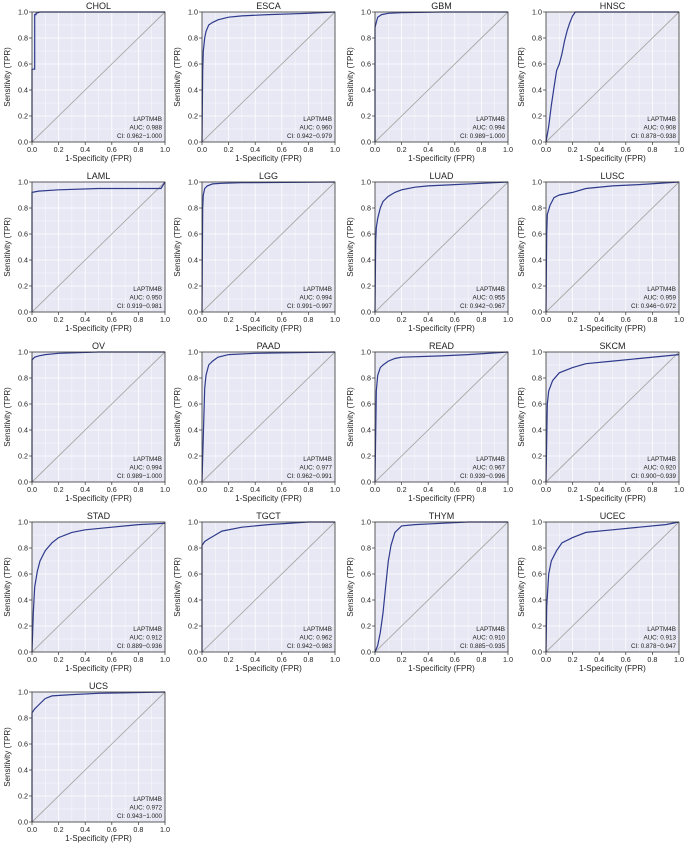  What do you see at coordinates (659, 128) in the screenshot?
I see `legend-auc: AUC: 0.908` at bounding box center [659, 128].